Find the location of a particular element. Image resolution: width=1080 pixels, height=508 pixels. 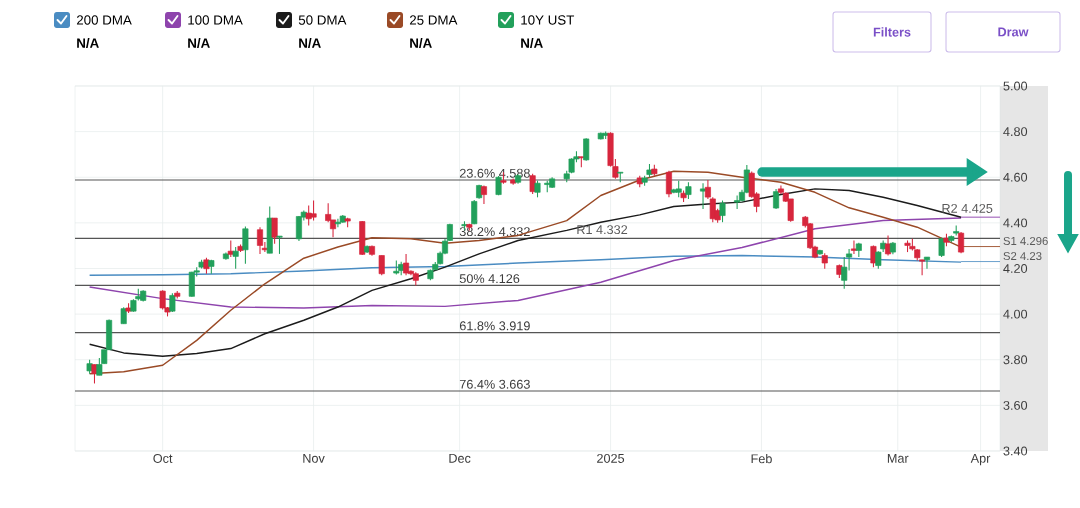

y-tick-label: 3.80 is located at coordinates (1015, 360).